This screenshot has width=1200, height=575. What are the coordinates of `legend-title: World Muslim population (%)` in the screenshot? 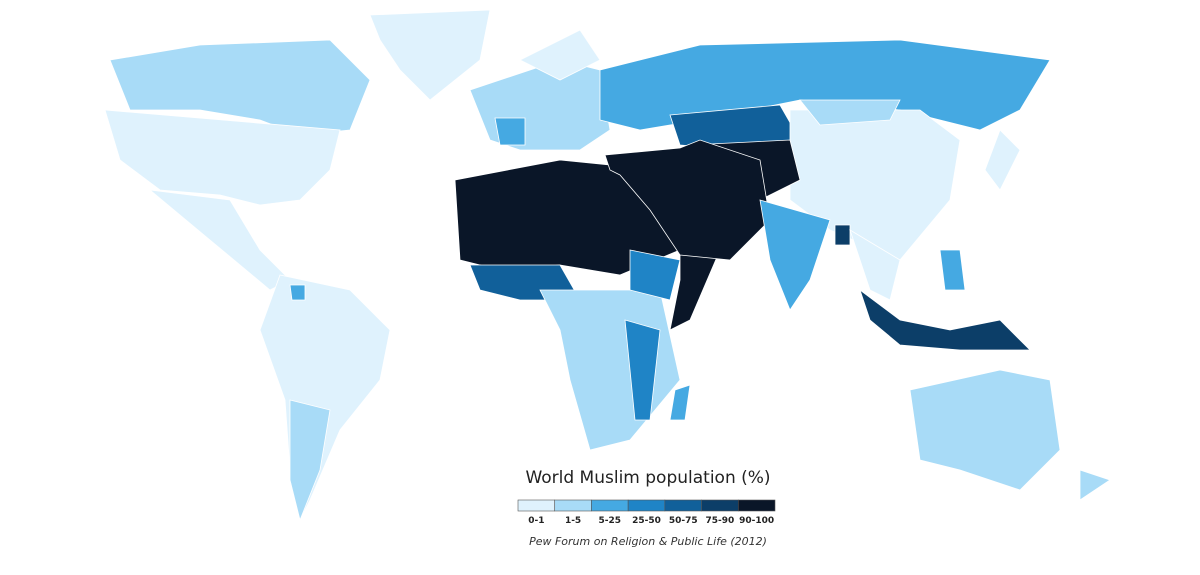 It's located at (647, 478).